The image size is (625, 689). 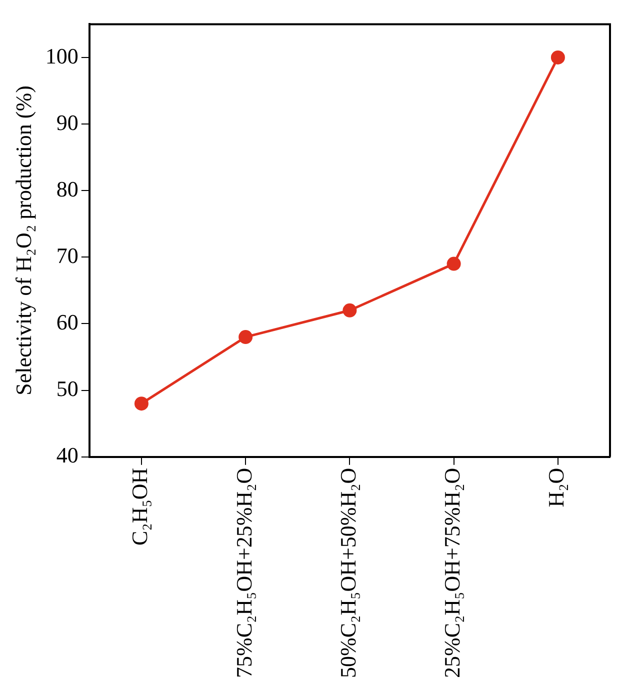 What do you see at coordinates (67, 122) in the screenshot?
I see `y-tick-label: 90` at bounding box center [67, 122].